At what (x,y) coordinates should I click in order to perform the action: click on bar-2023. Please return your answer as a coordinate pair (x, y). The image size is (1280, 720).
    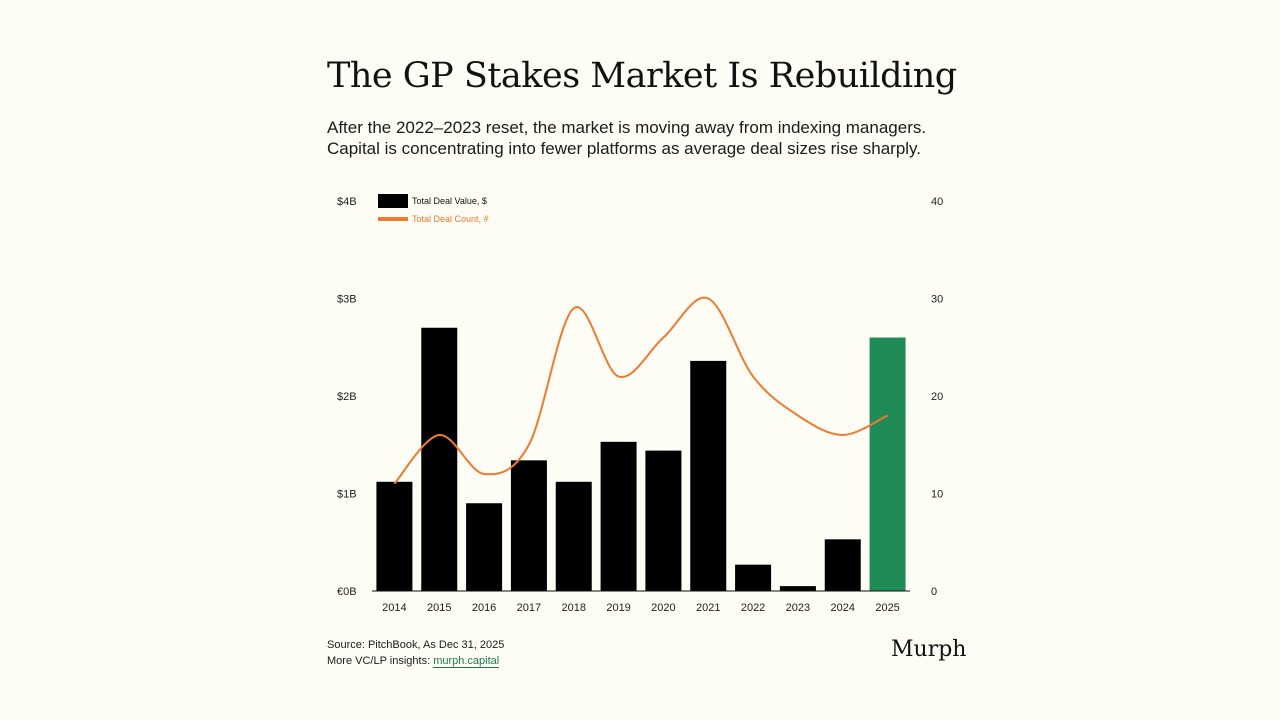
    Looking at the image, I should click on (797, 588).